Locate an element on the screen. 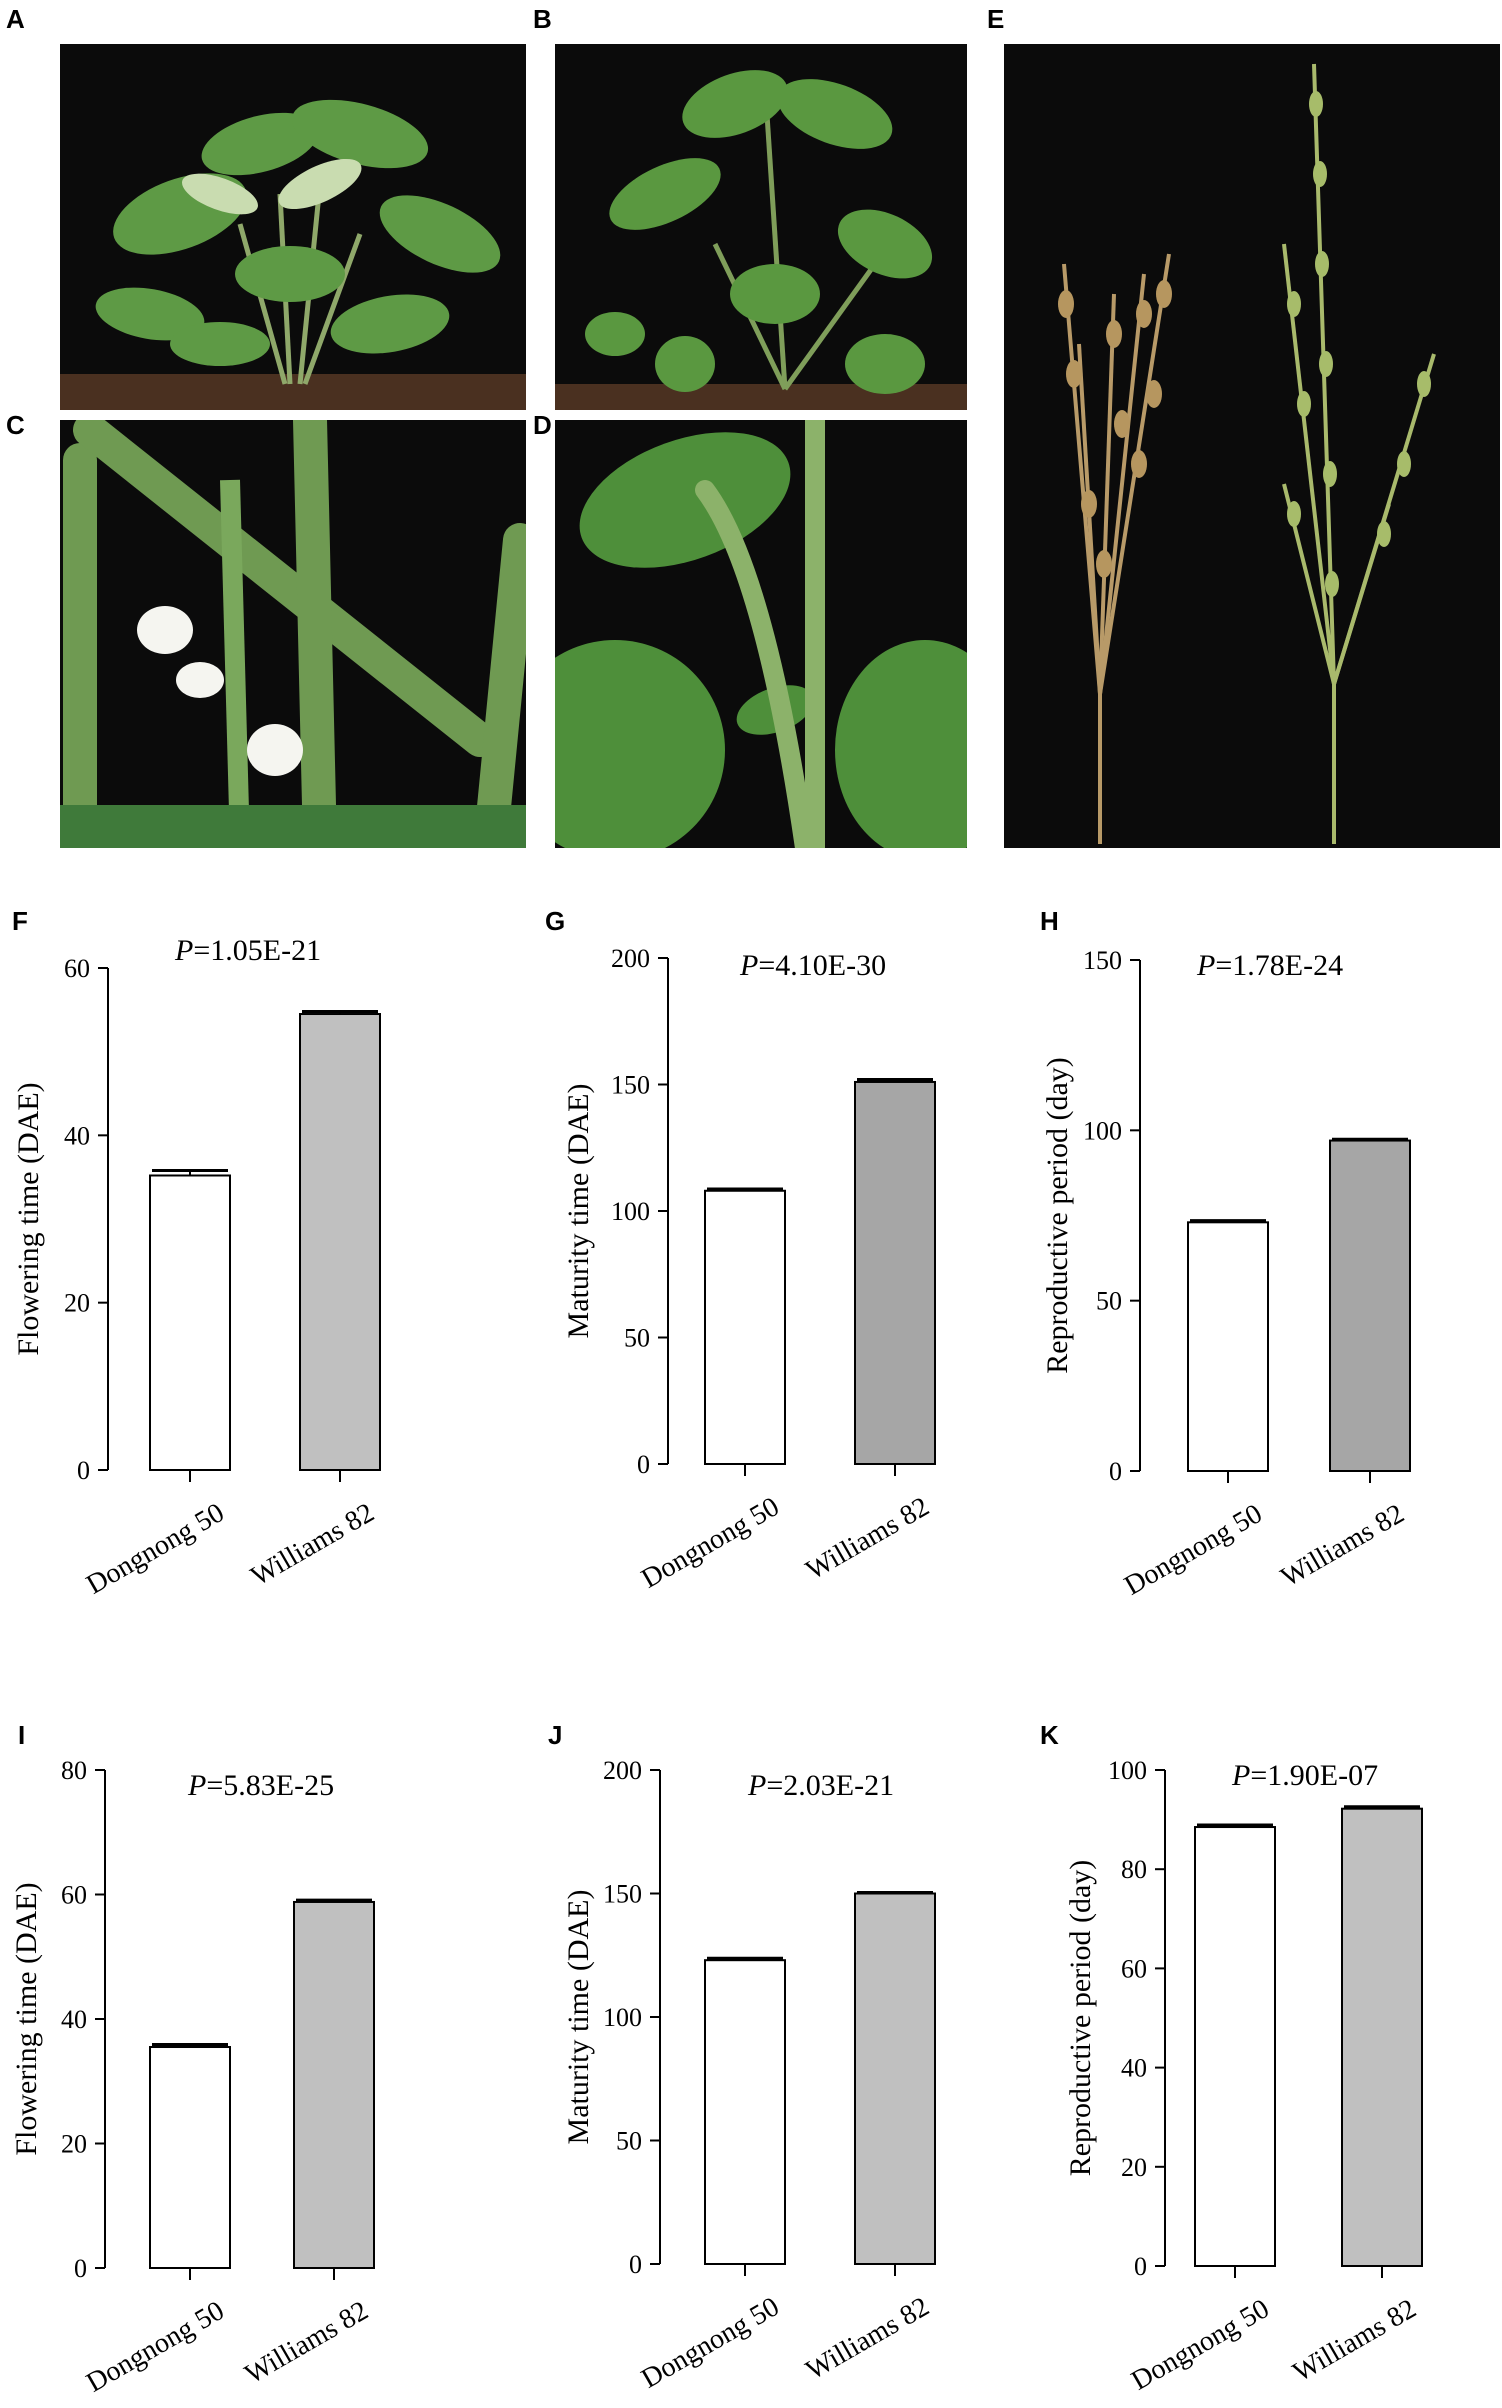 Image resolution: width=1502 pixels, height=2408 pixels. panel-letter-d: D is located at coordinates (542, 425).